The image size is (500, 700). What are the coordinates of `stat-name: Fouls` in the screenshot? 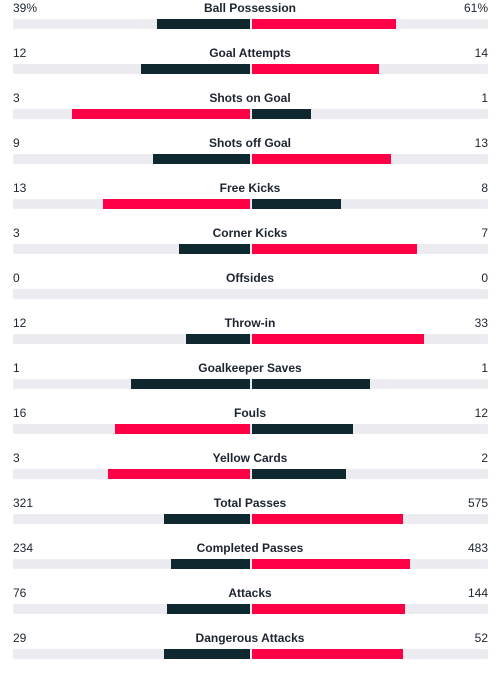 It's located at (250, 413).